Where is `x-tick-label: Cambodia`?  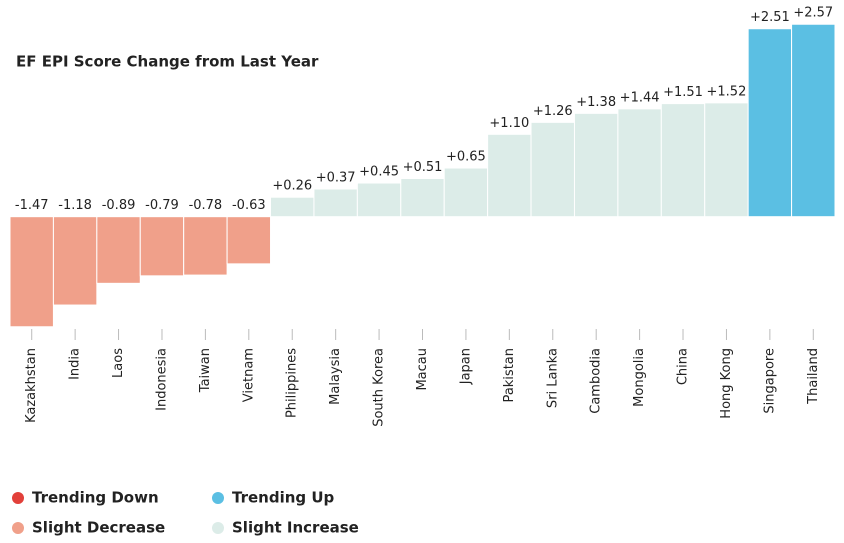 x-tick-label: Cambodia is located at coordinates (596, 381).